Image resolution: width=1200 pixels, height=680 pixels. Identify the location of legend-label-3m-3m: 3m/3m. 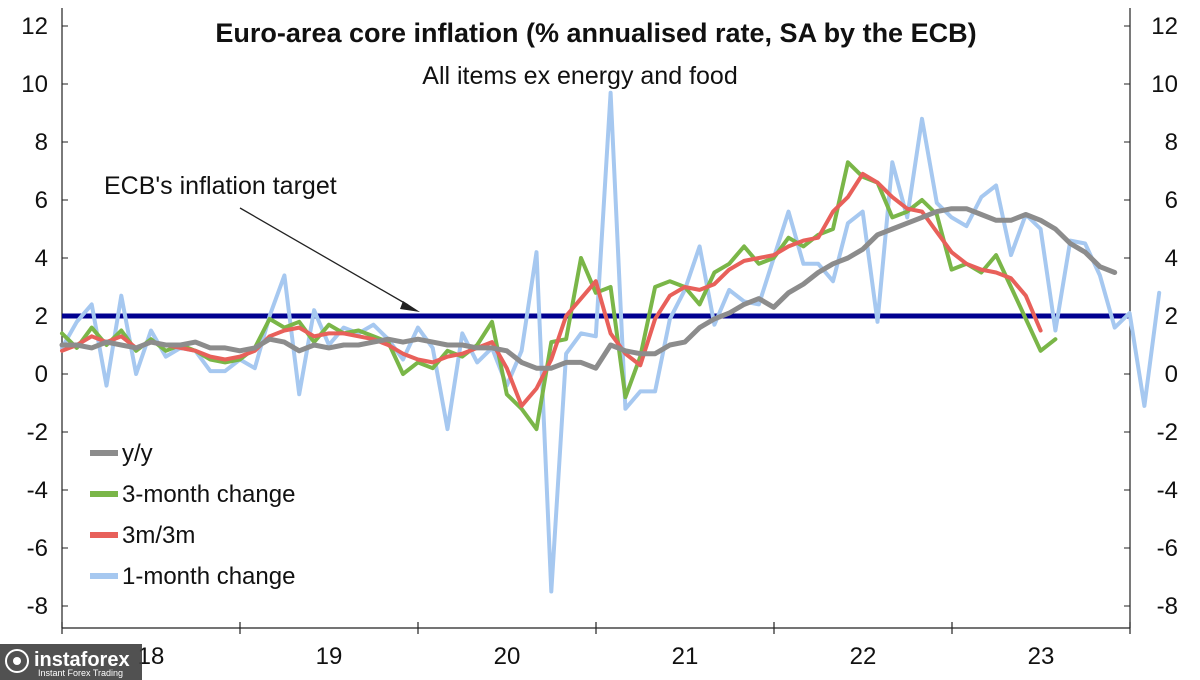
(158, 535).